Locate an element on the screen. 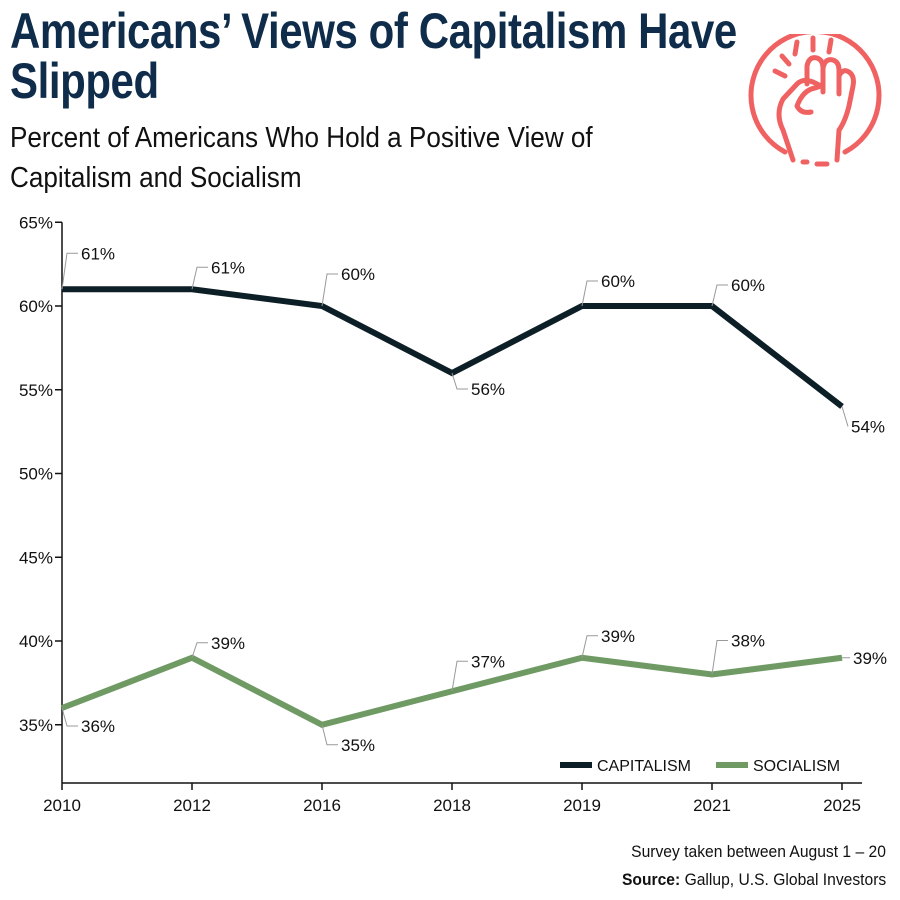 The height and width of the screenshot is (900, 900). y-tick-label: 55% is located at coordinates (36, 390).